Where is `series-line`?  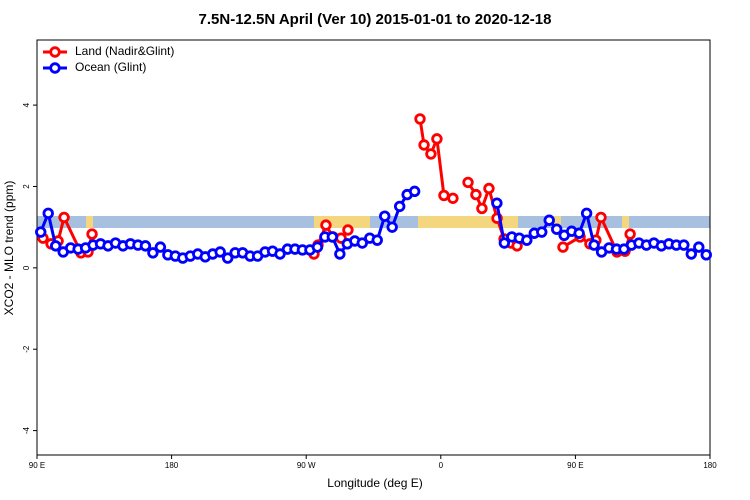
series-line is located at coordinates (436, 159).